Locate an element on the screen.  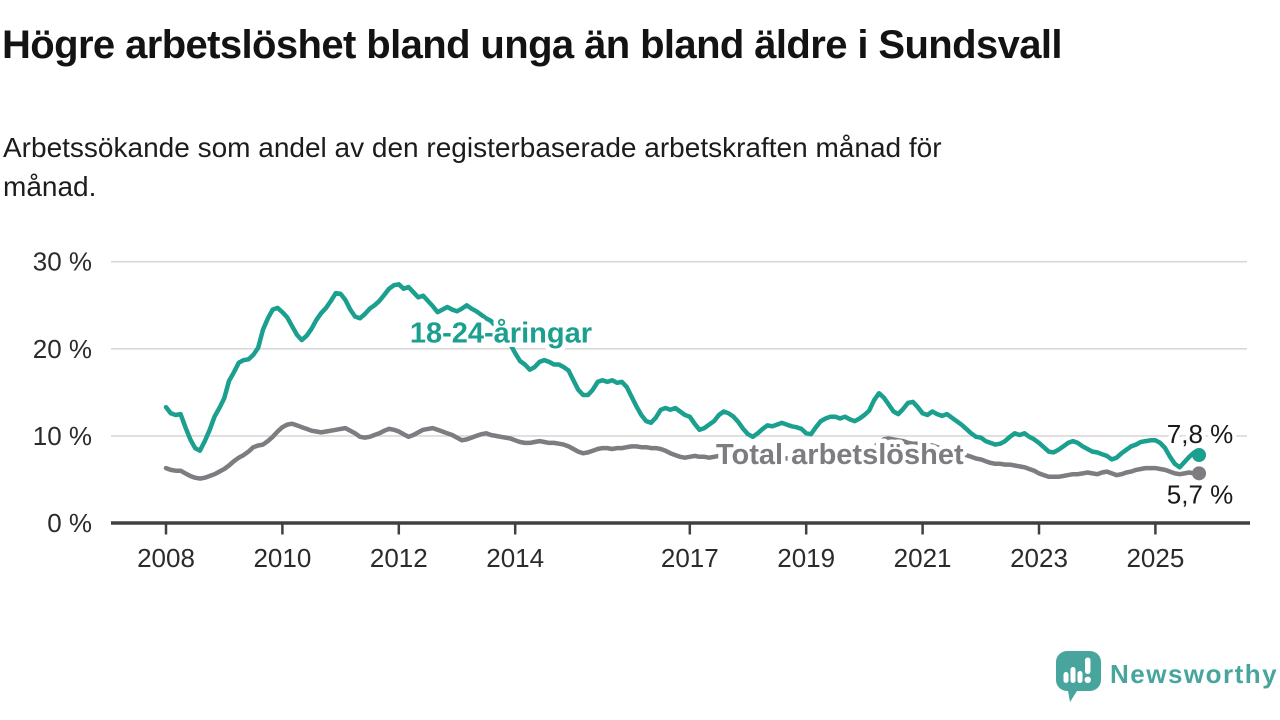
newsworthy-logo: Newsworthy is located at coordinates (1166, 677).